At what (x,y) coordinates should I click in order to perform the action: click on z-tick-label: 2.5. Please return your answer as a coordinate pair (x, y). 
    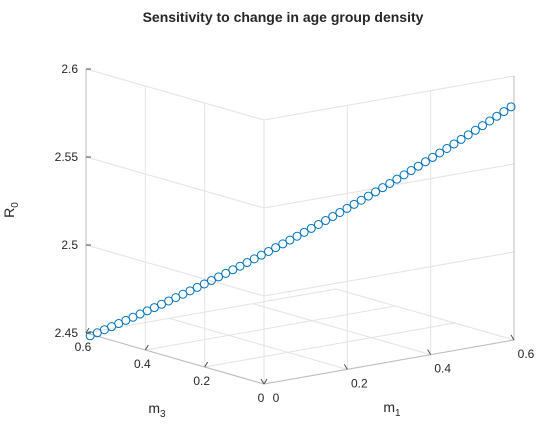
    Looking at the image, I should click on (69, 245).